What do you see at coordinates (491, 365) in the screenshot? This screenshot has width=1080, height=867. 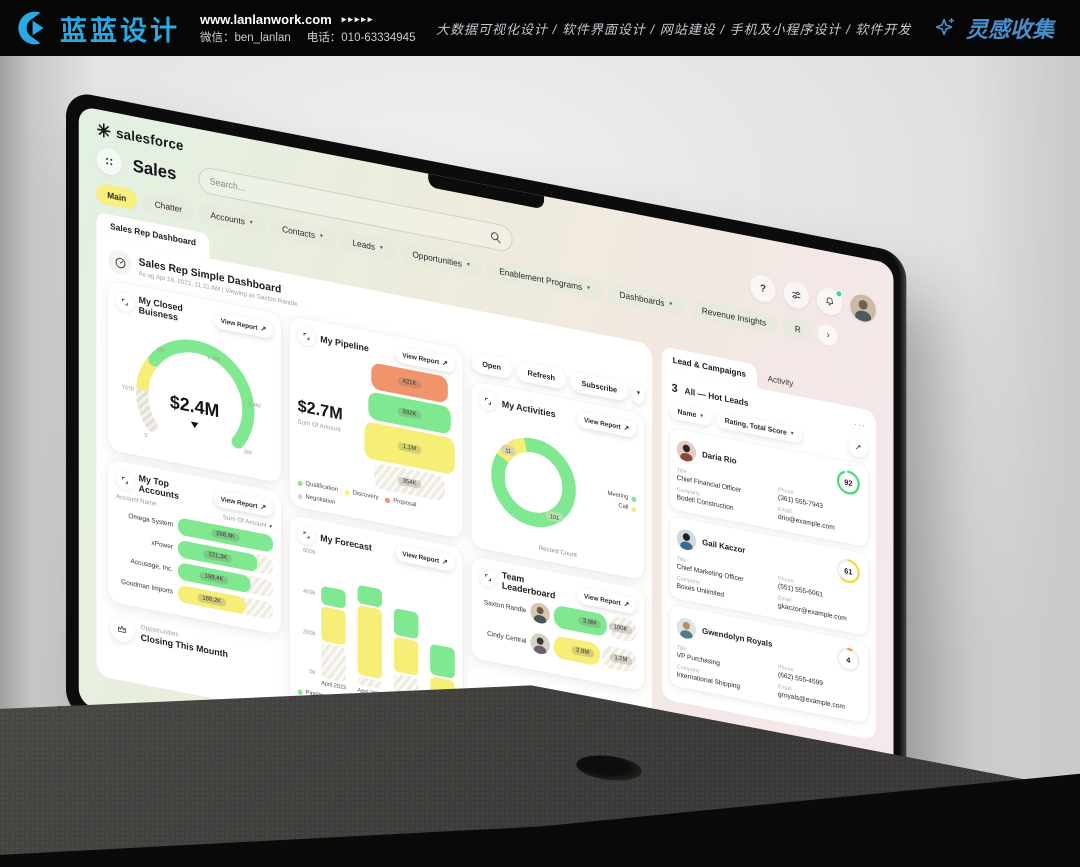 I see `open-button: Open` at bounding box center [491, 365].